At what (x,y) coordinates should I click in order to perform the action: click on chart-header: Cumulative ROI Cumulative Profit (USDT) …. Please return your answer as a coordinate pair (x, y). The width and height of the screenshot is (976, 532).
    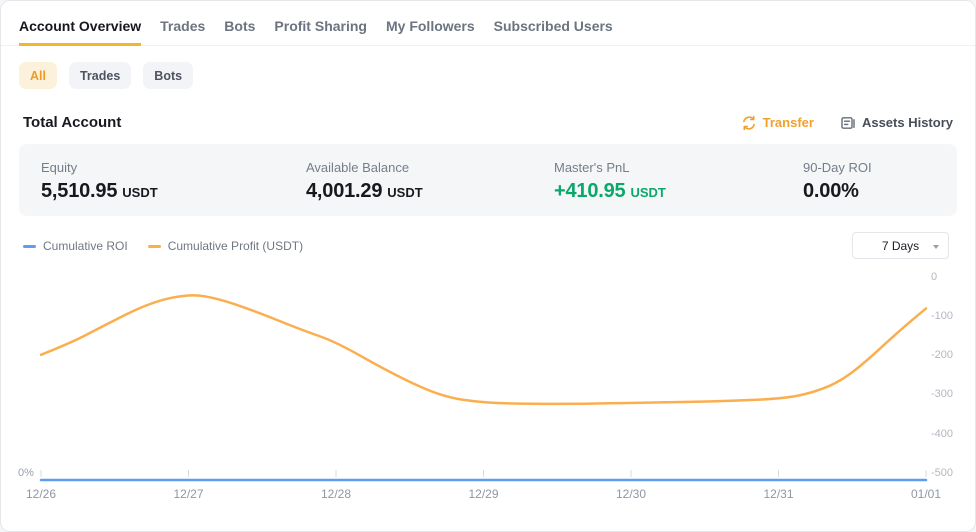
    Looking at the image, I should click on (488, 246).